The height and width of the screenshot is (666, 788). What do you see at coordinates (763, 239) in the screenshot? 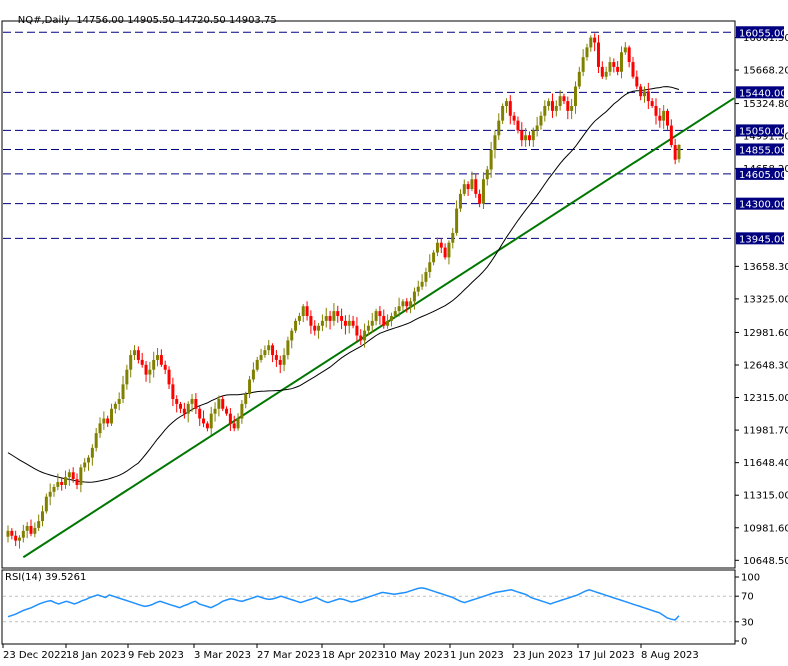
I see `level-label: 13945.00` at bounding box center [763, 239].